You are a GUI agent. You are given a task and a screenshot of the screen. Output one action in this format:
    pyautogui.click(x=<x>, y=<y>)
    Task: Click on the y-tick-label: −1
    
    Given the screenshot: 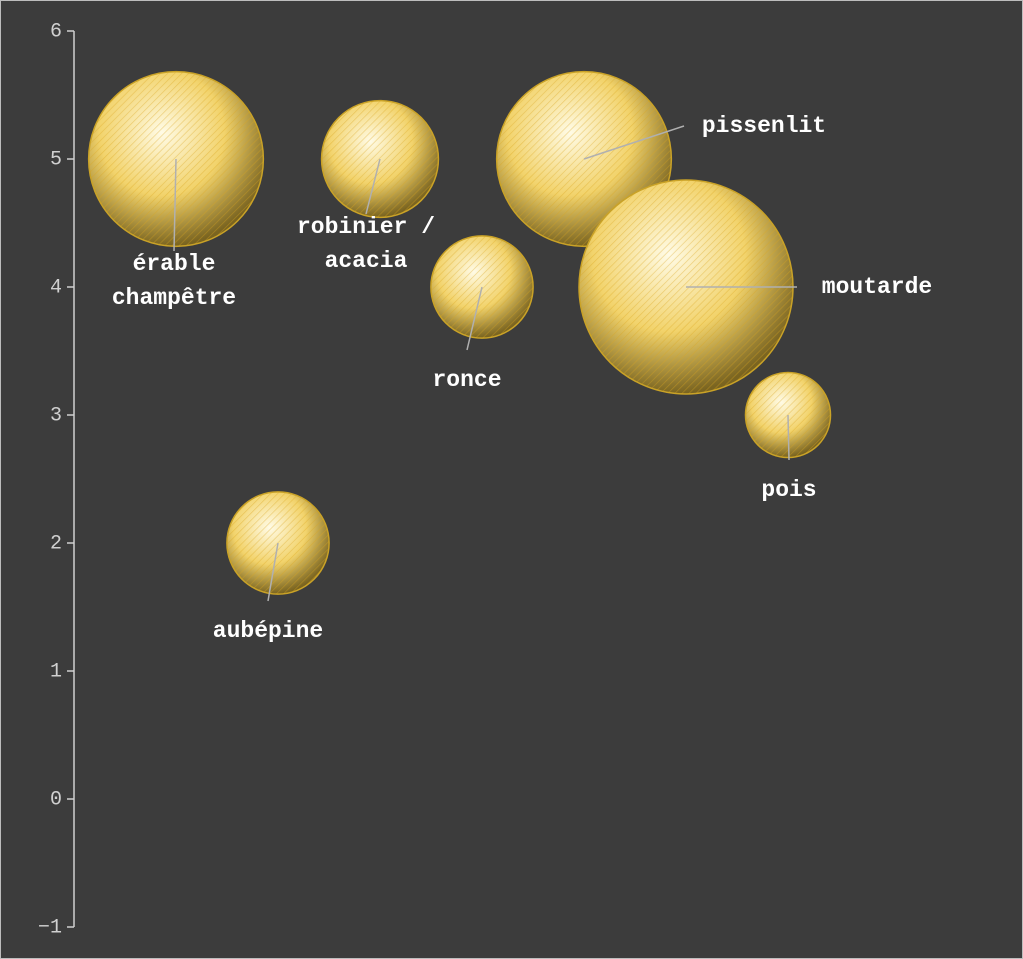 What is the action you would take?
    pyautogui.click(x=50, y=927)
    